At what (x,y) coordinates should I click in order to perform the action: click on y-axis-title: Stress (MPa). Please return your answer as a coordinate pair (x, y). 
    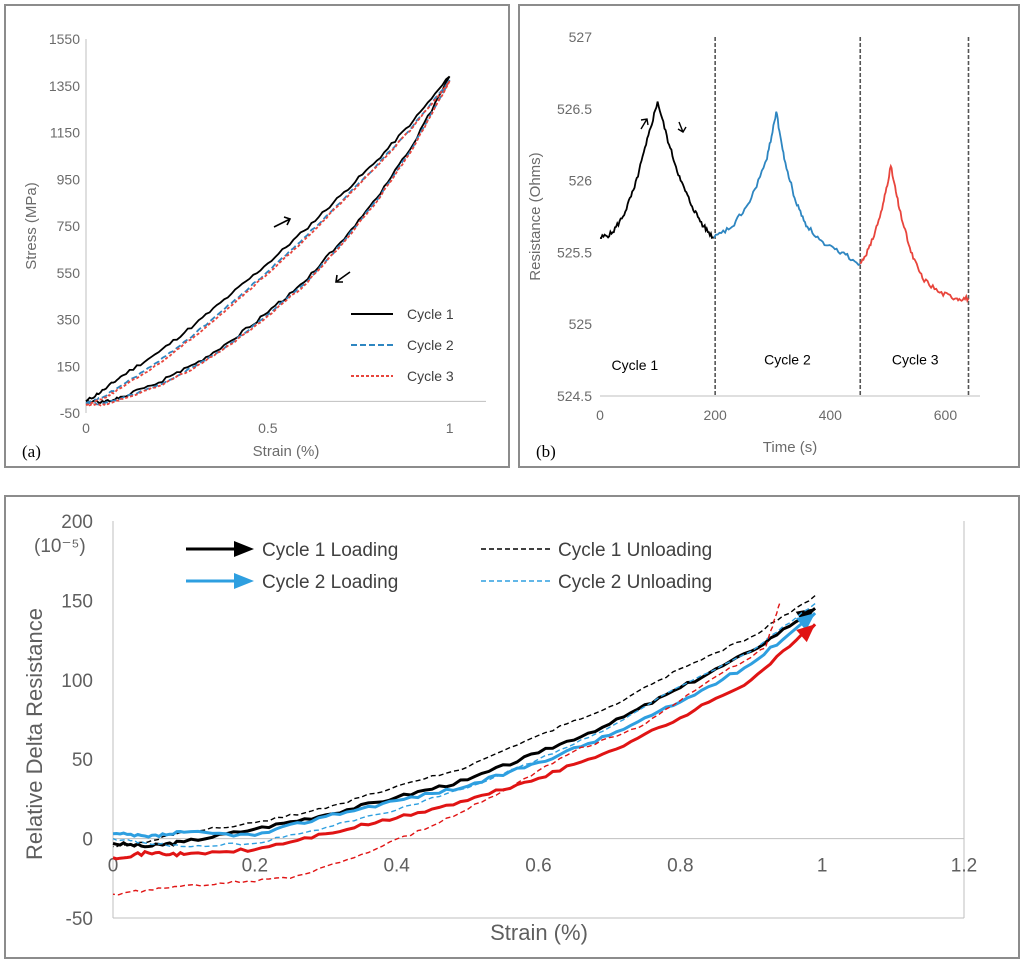
    Looking at the image, I should click on (31, 226).